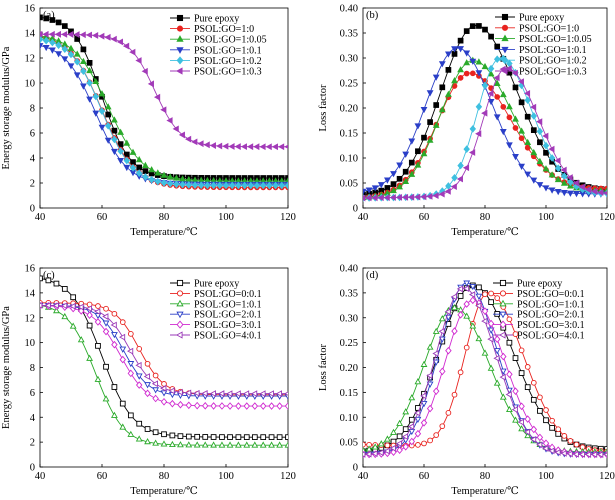 This screenshot has height=500, width=615. What do you see at coordinates (349, 9) in the screenshot?
I see `y-tick-label: 0.40` at bounding box center [349, 9].